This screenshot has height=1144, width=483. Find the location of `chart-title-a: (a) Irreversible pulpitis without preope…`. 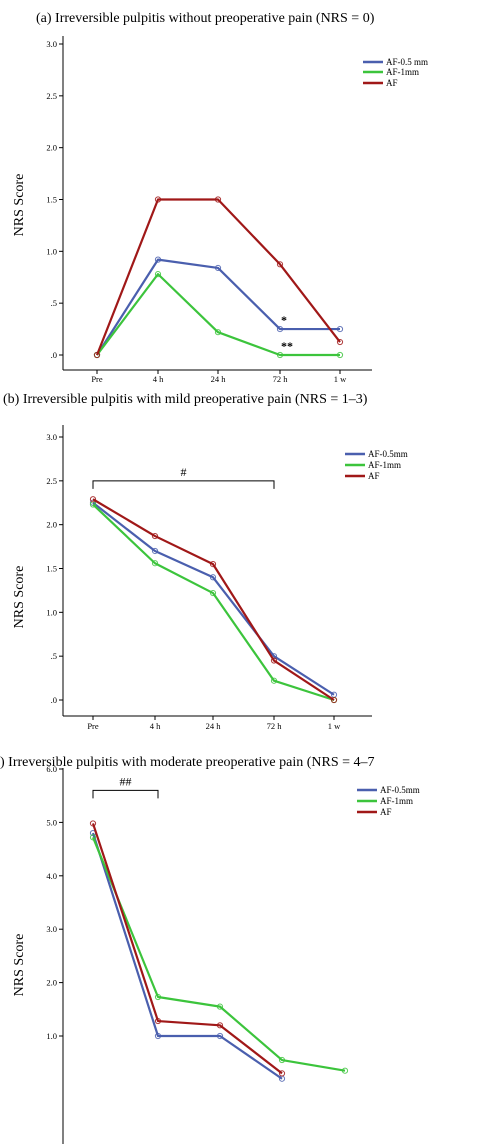

chart-title-a: (a) Irreversible pulpitis without preope… is located at coordinates (205, 18).